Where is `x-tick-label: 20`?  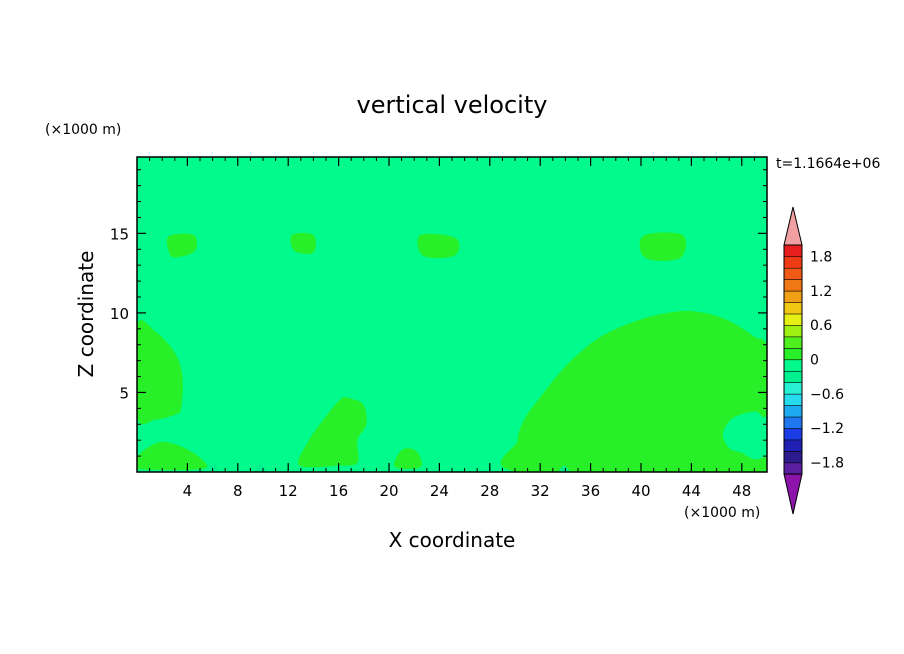
x-tick-label: 20 is located at coordinates (388, 491).